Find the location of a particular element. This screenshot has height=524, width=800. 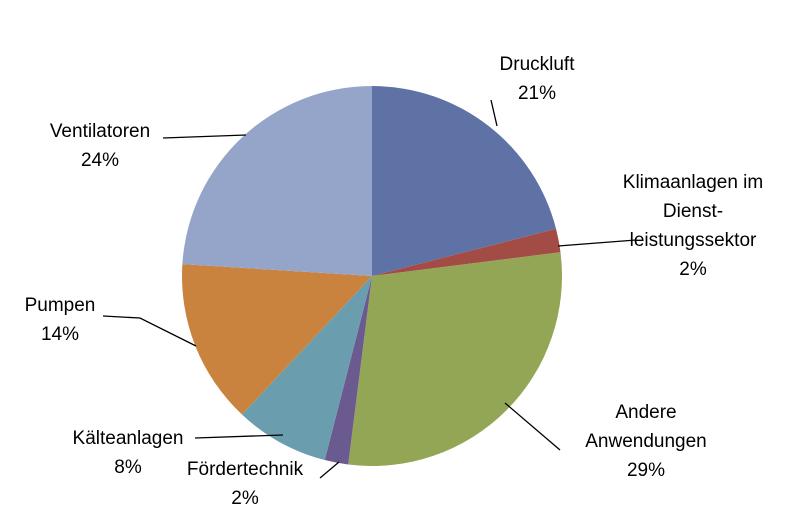

slice-name-label: Dienst- is located at coordinates (693, 211).